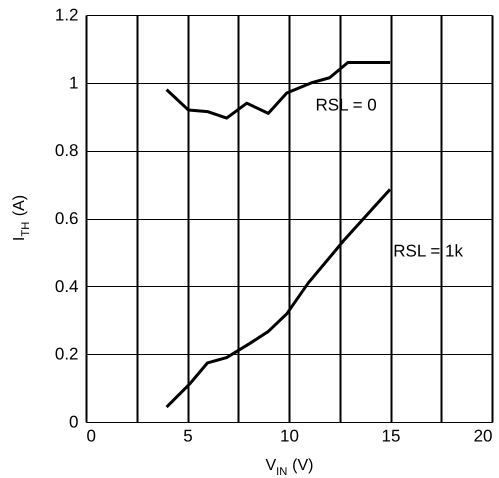  Describe the element at coordinates (66, 15) in the screenshot. I see `y-tick-label: 1.2` at that location.